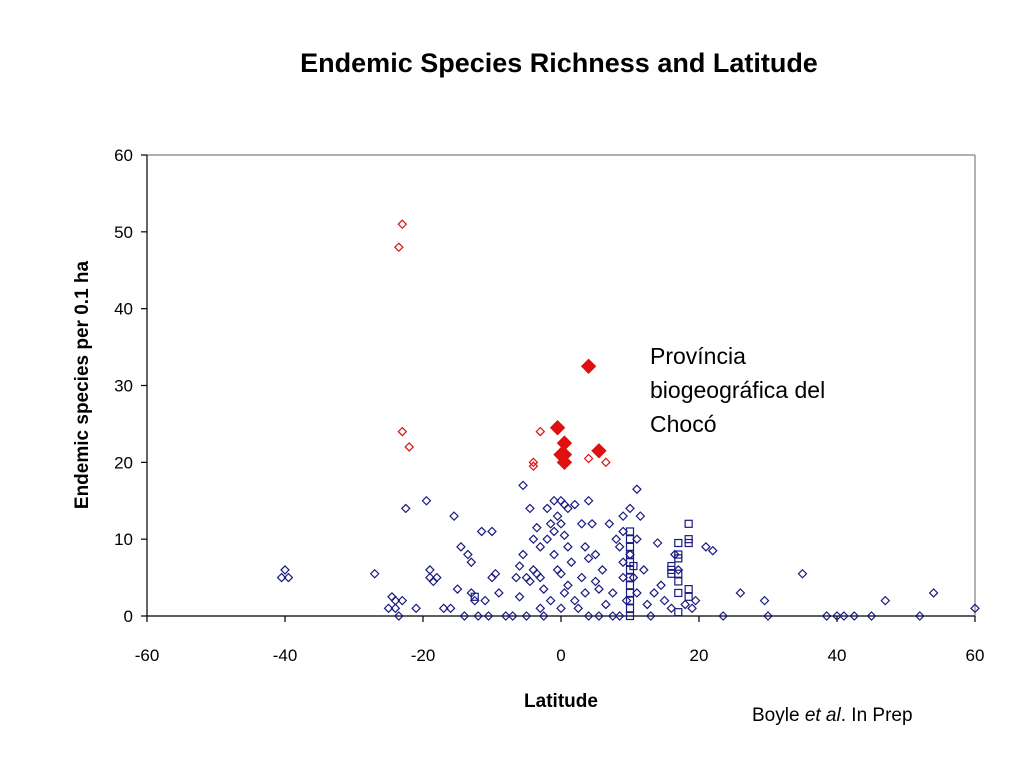  What do you see at coordinates (285, 655) in the screenshot?
I see `x-tick-label: -40` at bounding box center [285, 655].